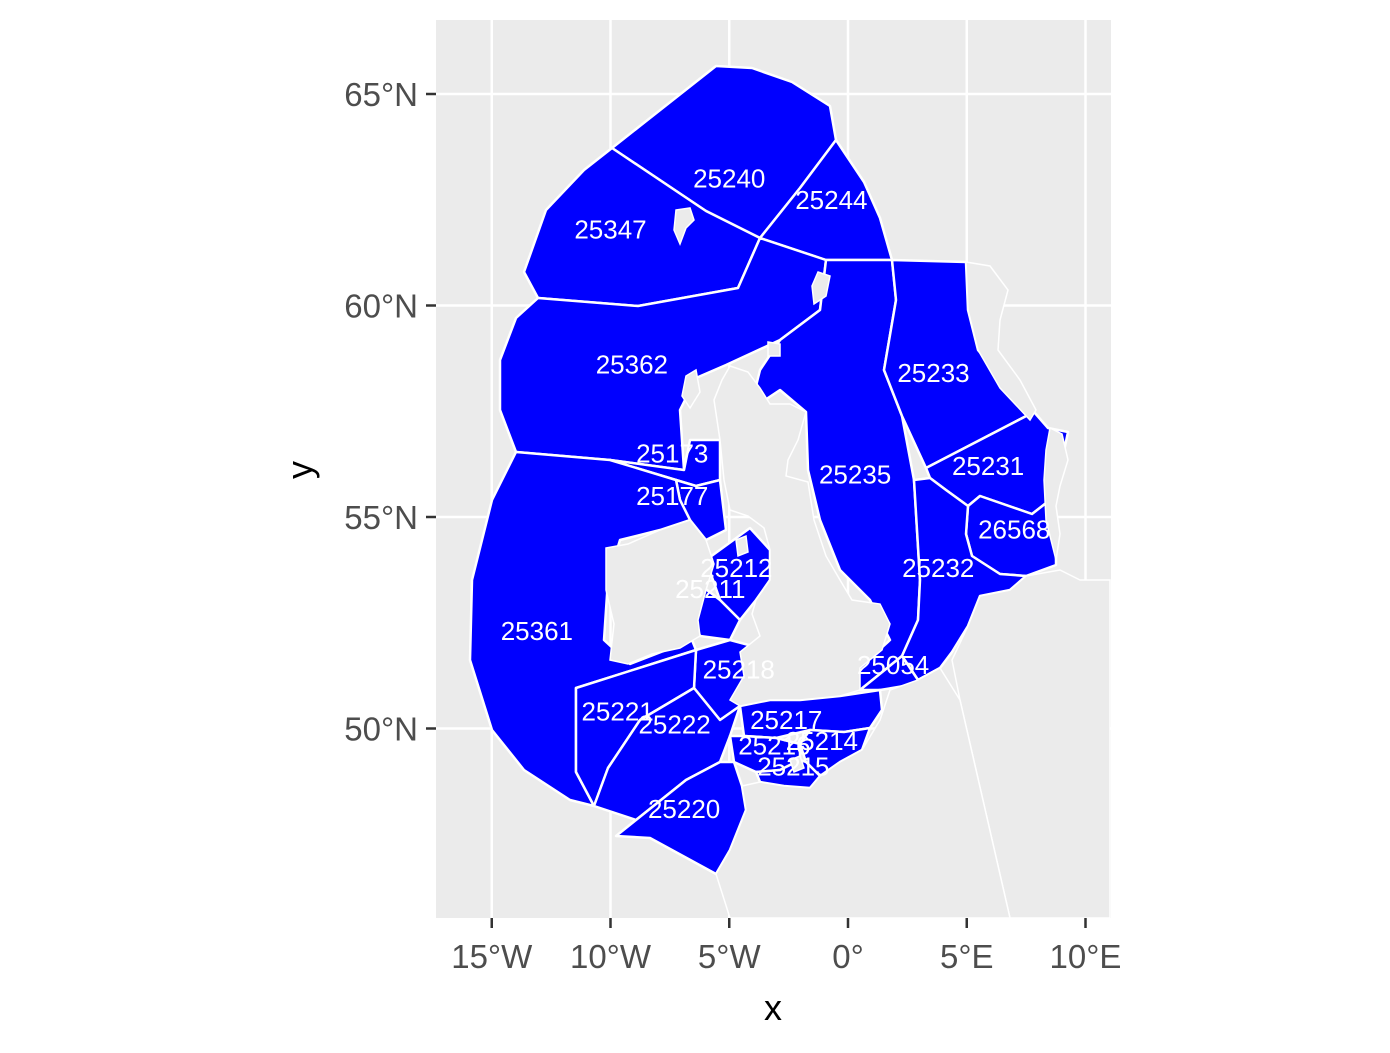 The height and width of the screenshot is (1053, 1390). Describe the element at coordinates (1056, 493) in the screenshot. I see `denmark-land` at that location.